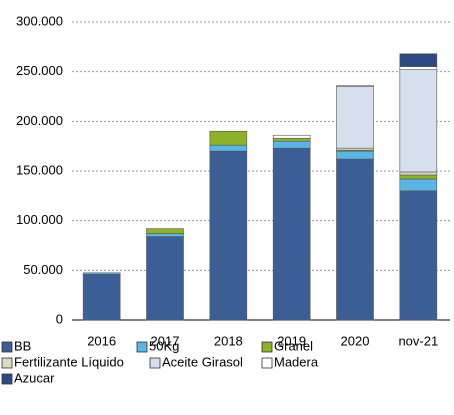  I want to click on x-tick-label: 2017, so click(165, 340).